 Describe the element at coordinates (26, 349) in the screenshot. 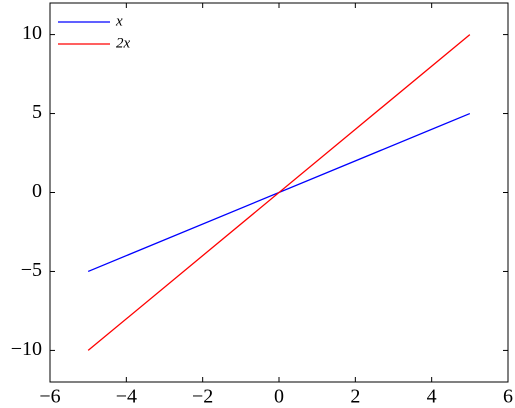

I see `y-tick-label: −10` at that location.